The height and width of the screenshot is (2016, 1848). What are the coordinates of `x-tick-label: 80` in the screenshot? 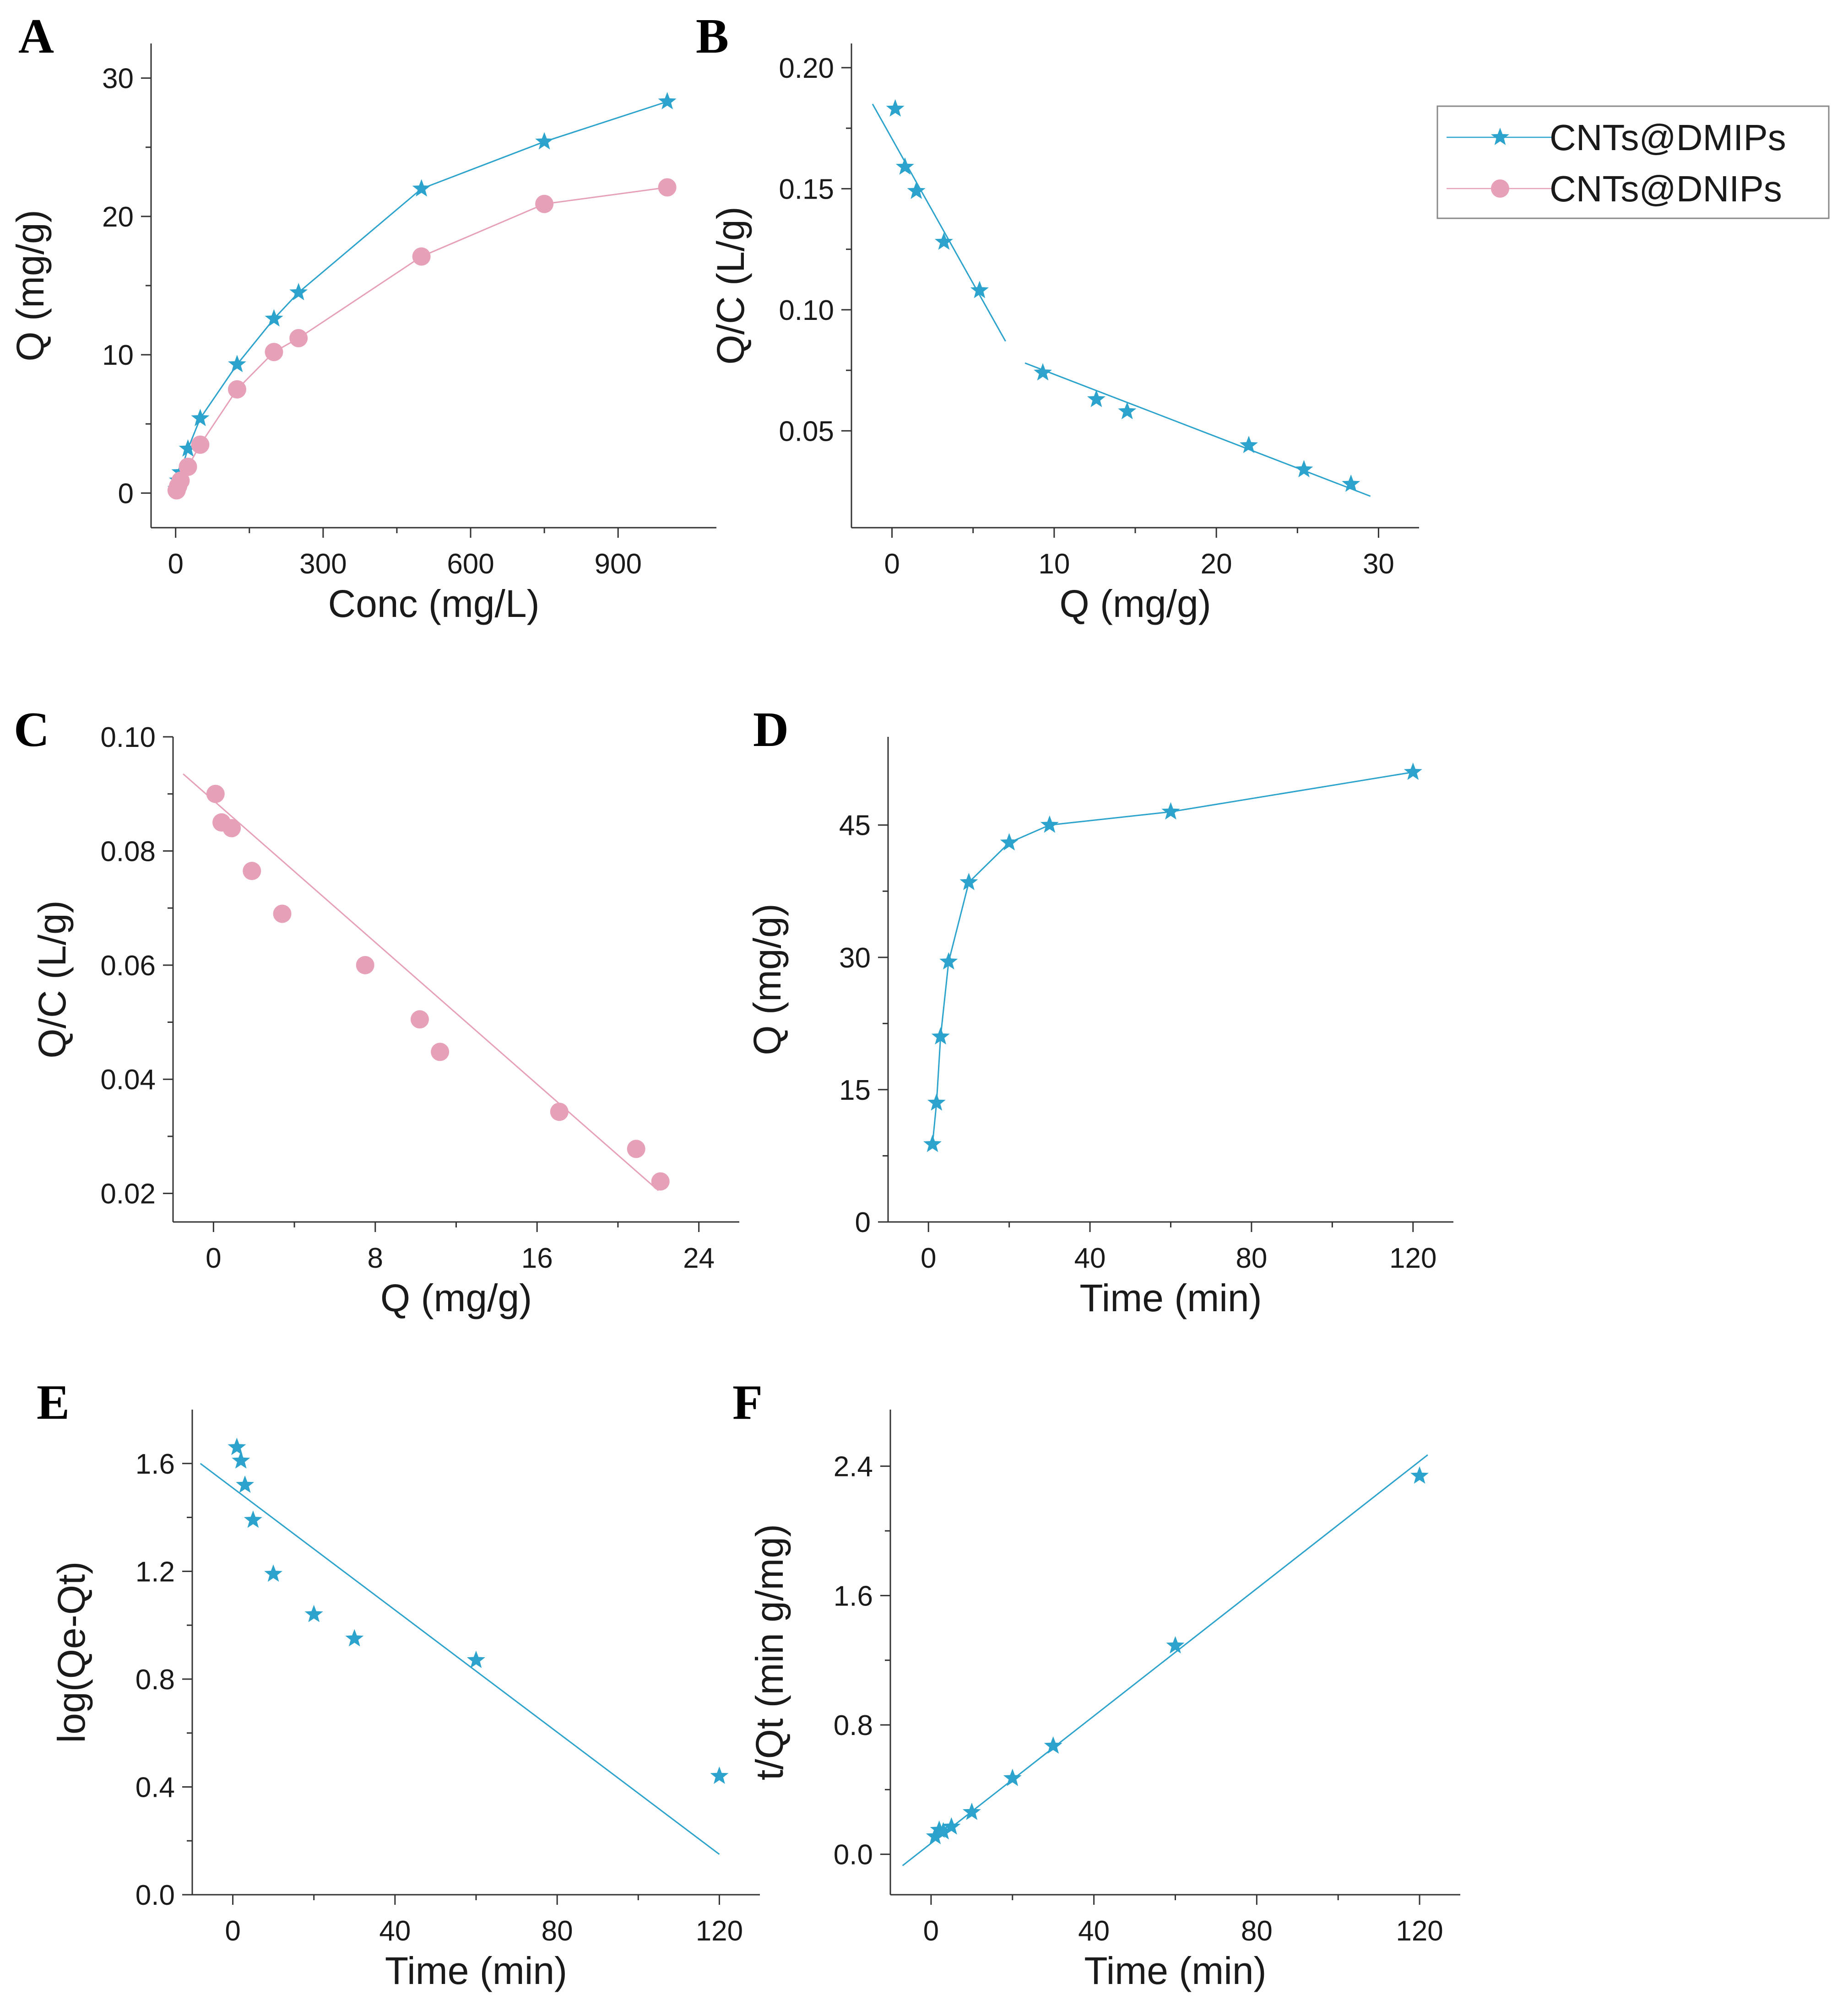 It's located at (1251, 1258).